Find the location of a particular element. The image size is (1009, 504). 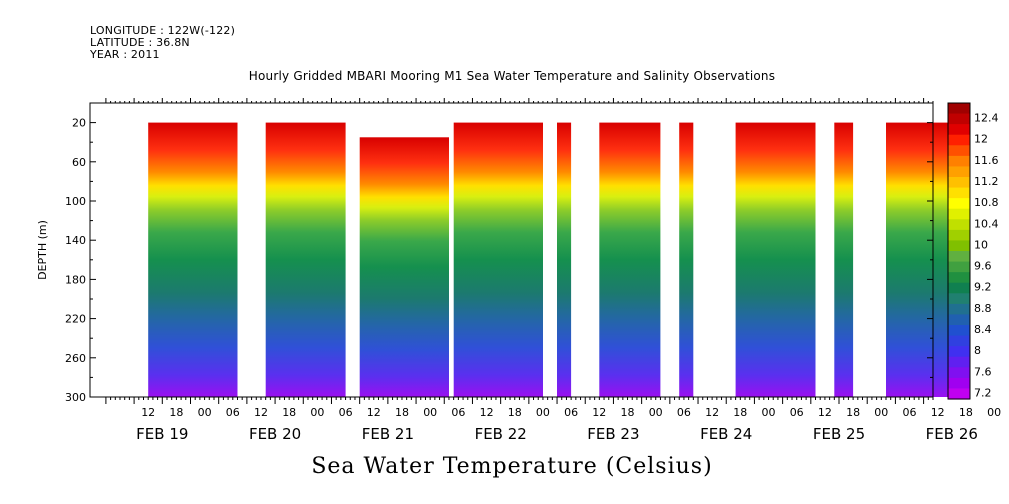

colorbar-label: 10.4 is located at coordinates (986, 223).